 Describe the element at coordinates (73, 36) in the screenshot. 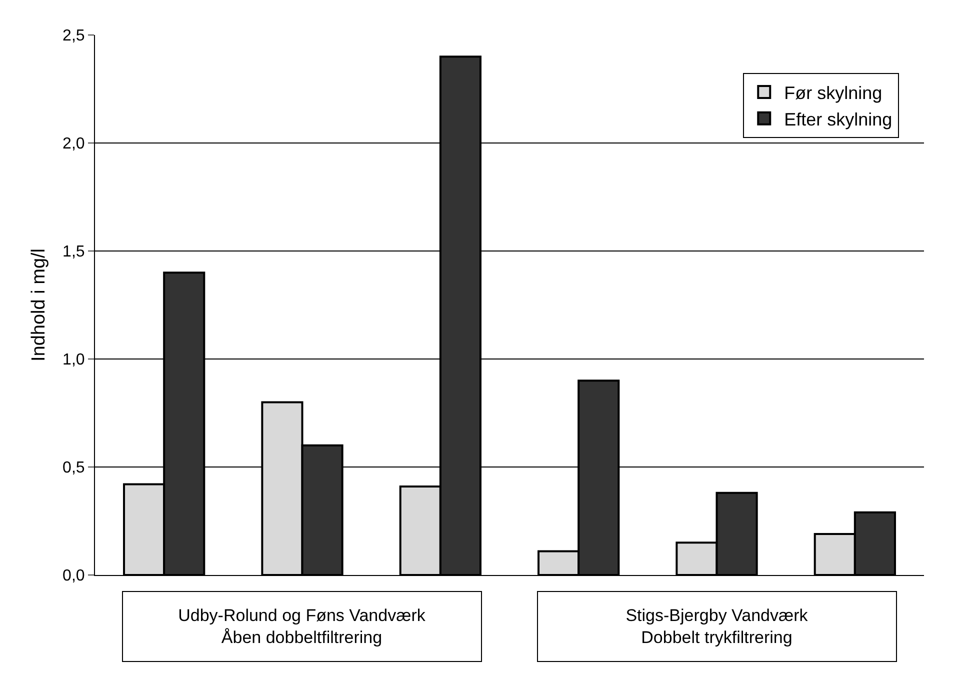

I see `y-tick-label: 2,5` at that location.